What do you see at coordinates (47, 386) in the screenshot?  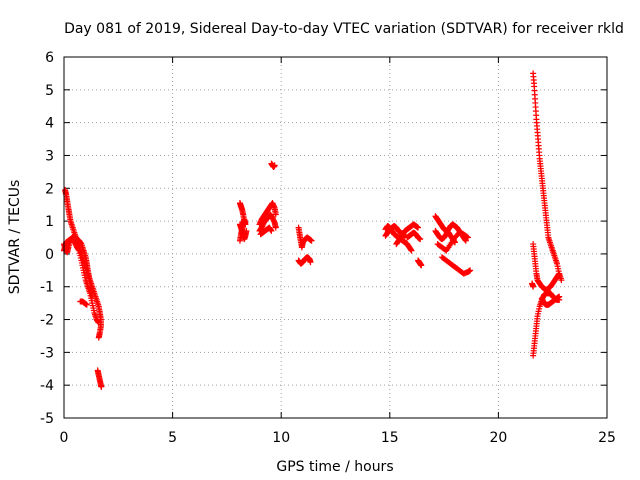 I see `y-tick-label: -4` at bounding box center [47, 386].